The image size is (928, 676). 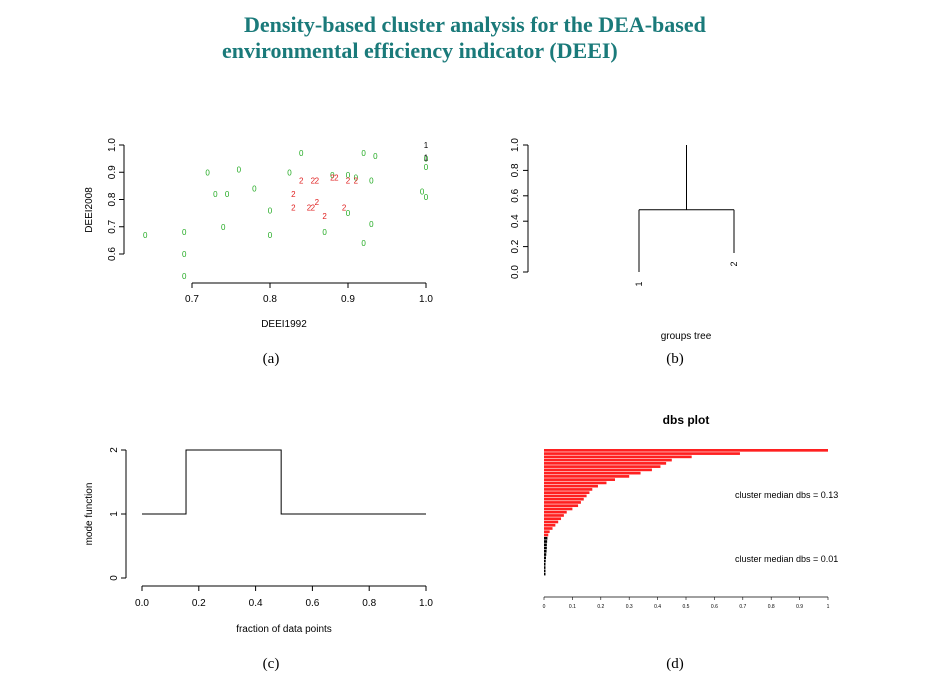 What do you see at coordinates (515, 195) in the screenshot?
I see `panel-b-y-tick-label: 0.6` at bounding box center [515, 195].